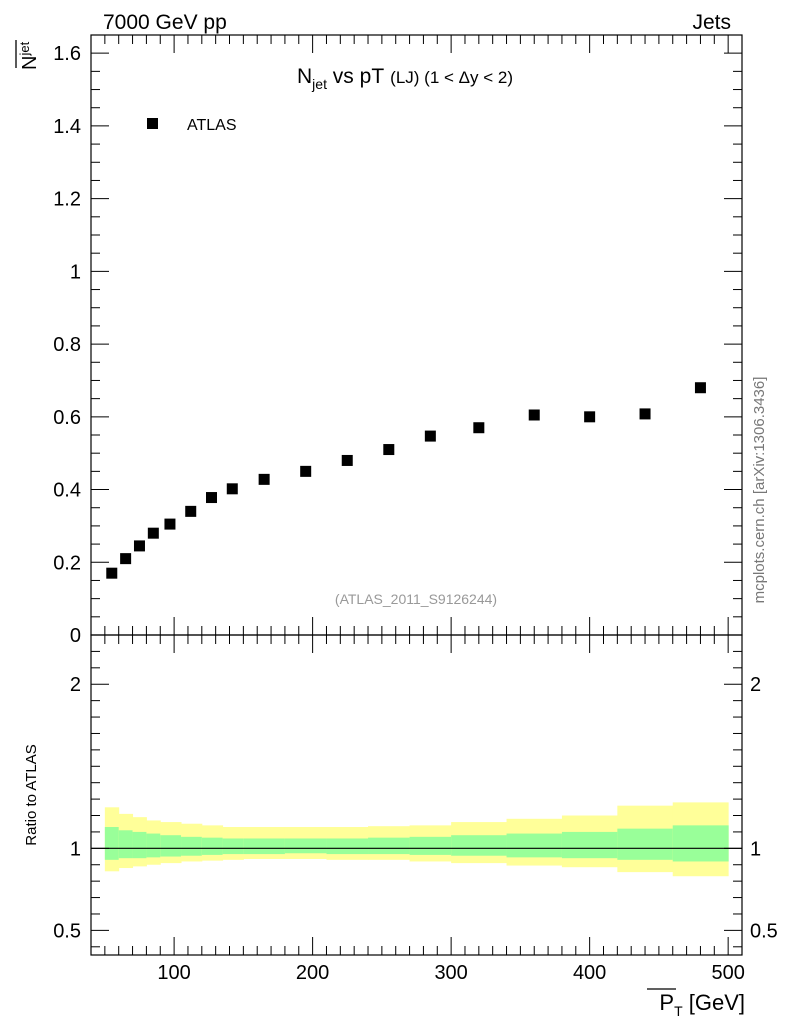 This screenshot has height=1024, width=786. Describe the element at coordinates (755, 849) in the screenshot. I see `ratio-y-tick-label-right: 1` at that location.